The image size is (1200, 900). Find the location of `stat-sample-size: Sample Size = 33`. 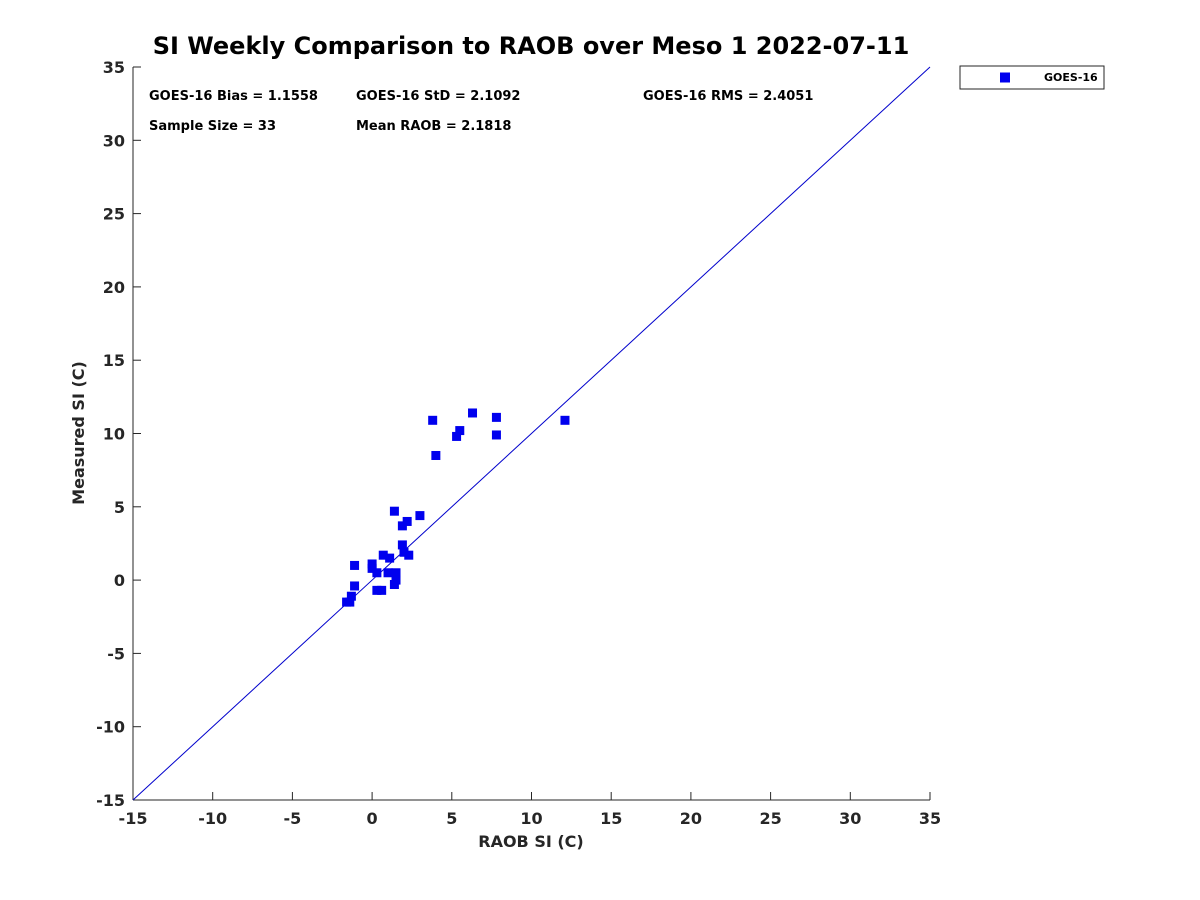

stat-sample-size: Sample Size = 33 is located at coordinates (212, 126).